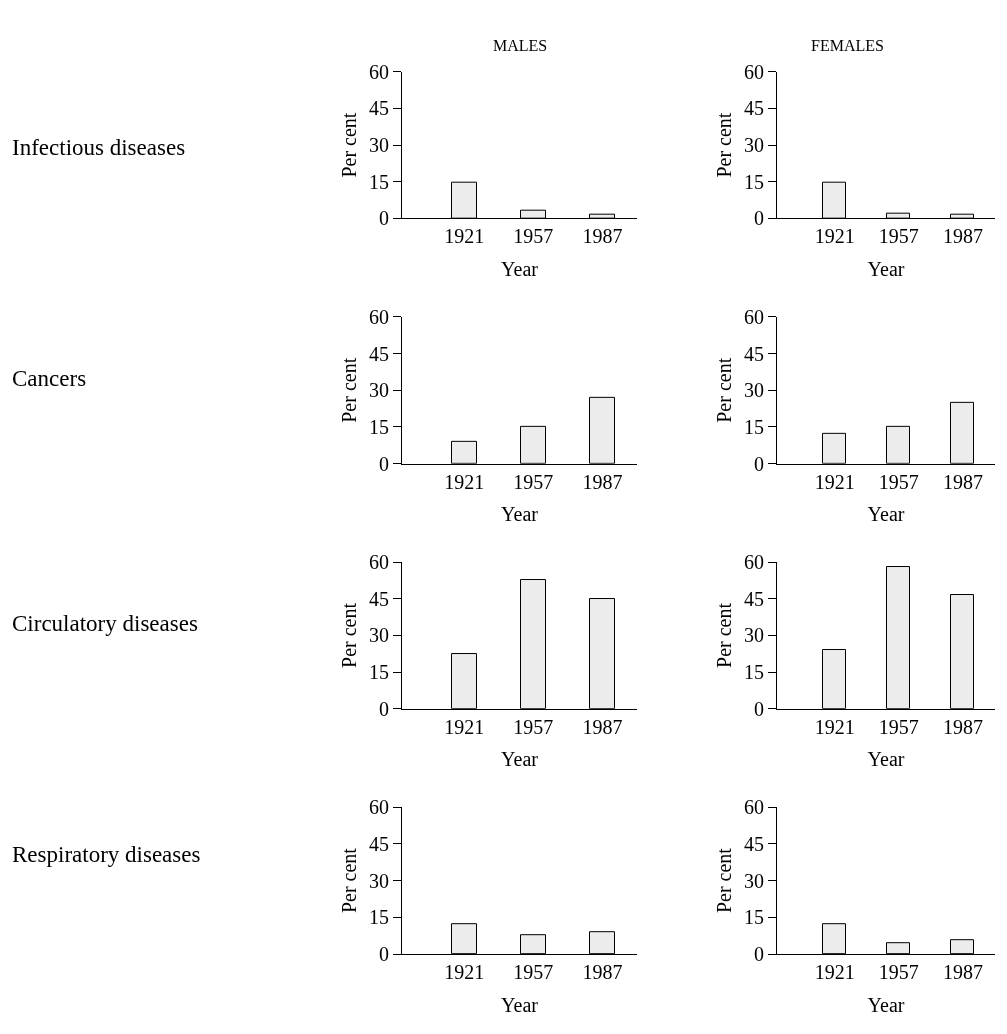 The width and height of the screenshot is (1007, 1034). What do you see at coordinates (105, 623) in the screenshot?
I see `text: Circulatory diseases` at bounding box center [105, 623].